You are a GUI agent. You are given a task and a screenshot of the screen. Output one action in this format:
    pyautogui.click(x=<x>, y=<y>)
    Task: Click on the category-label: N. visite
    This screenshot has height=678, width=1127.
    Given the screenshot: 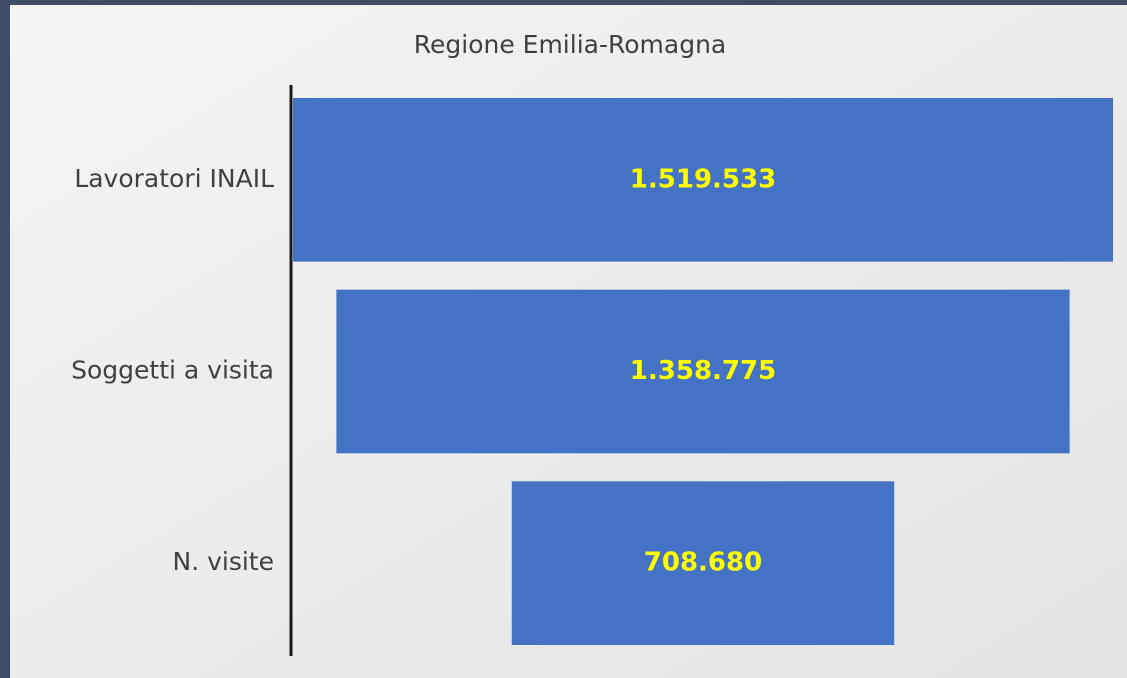 What is the action you would take?
    pyautogui.click(x=224, y=561)
    